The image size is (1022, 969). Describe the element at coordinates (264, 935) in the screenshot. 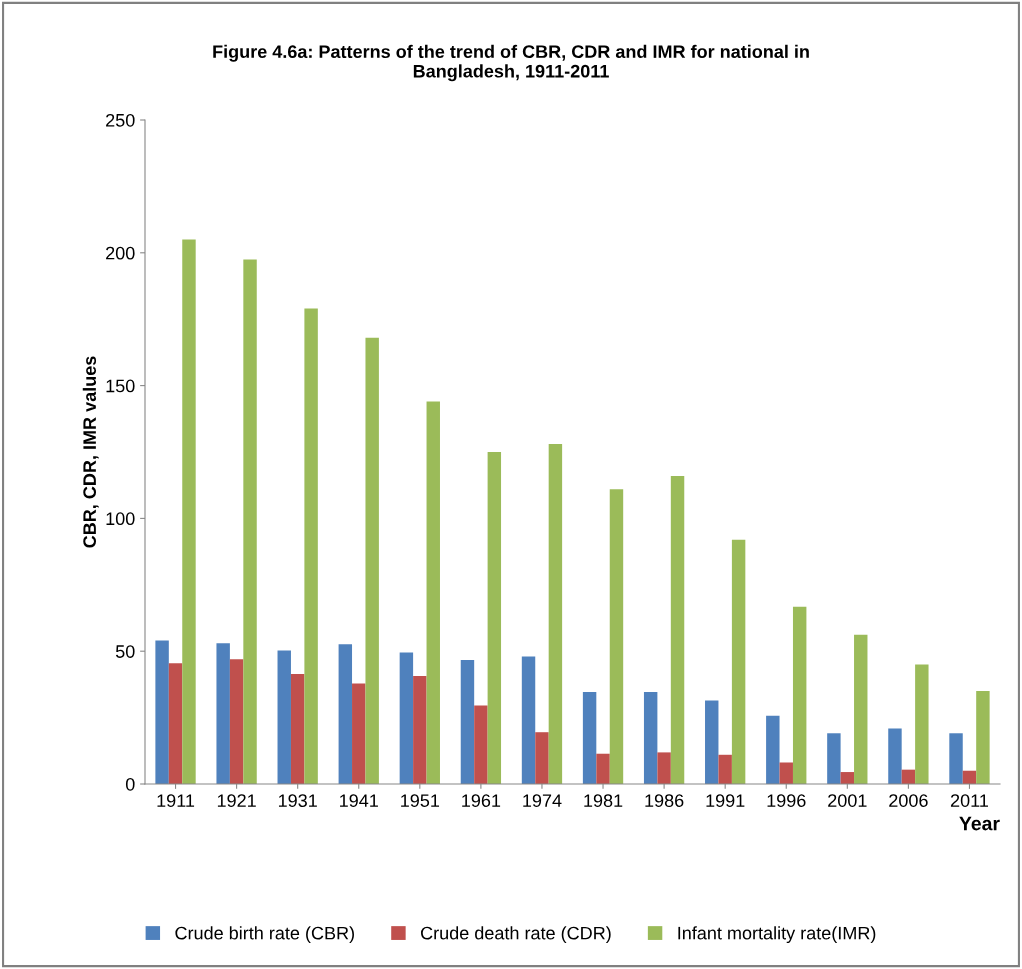

I see `legend-label: Crude birth rate (CBR)` at that location.